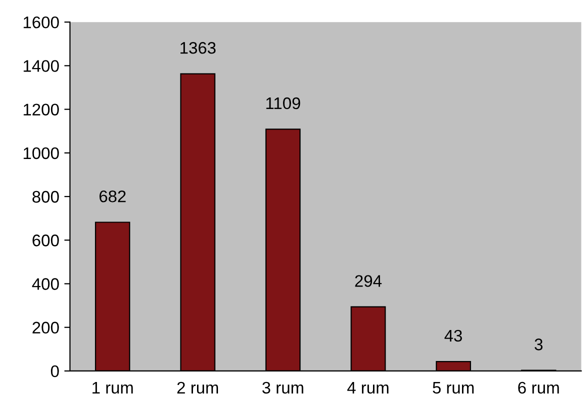 The image size is (583, 409). Describe the element at coordinates (41, 153) in the screenshot. I see `y-tick-label: 1000` at that location.